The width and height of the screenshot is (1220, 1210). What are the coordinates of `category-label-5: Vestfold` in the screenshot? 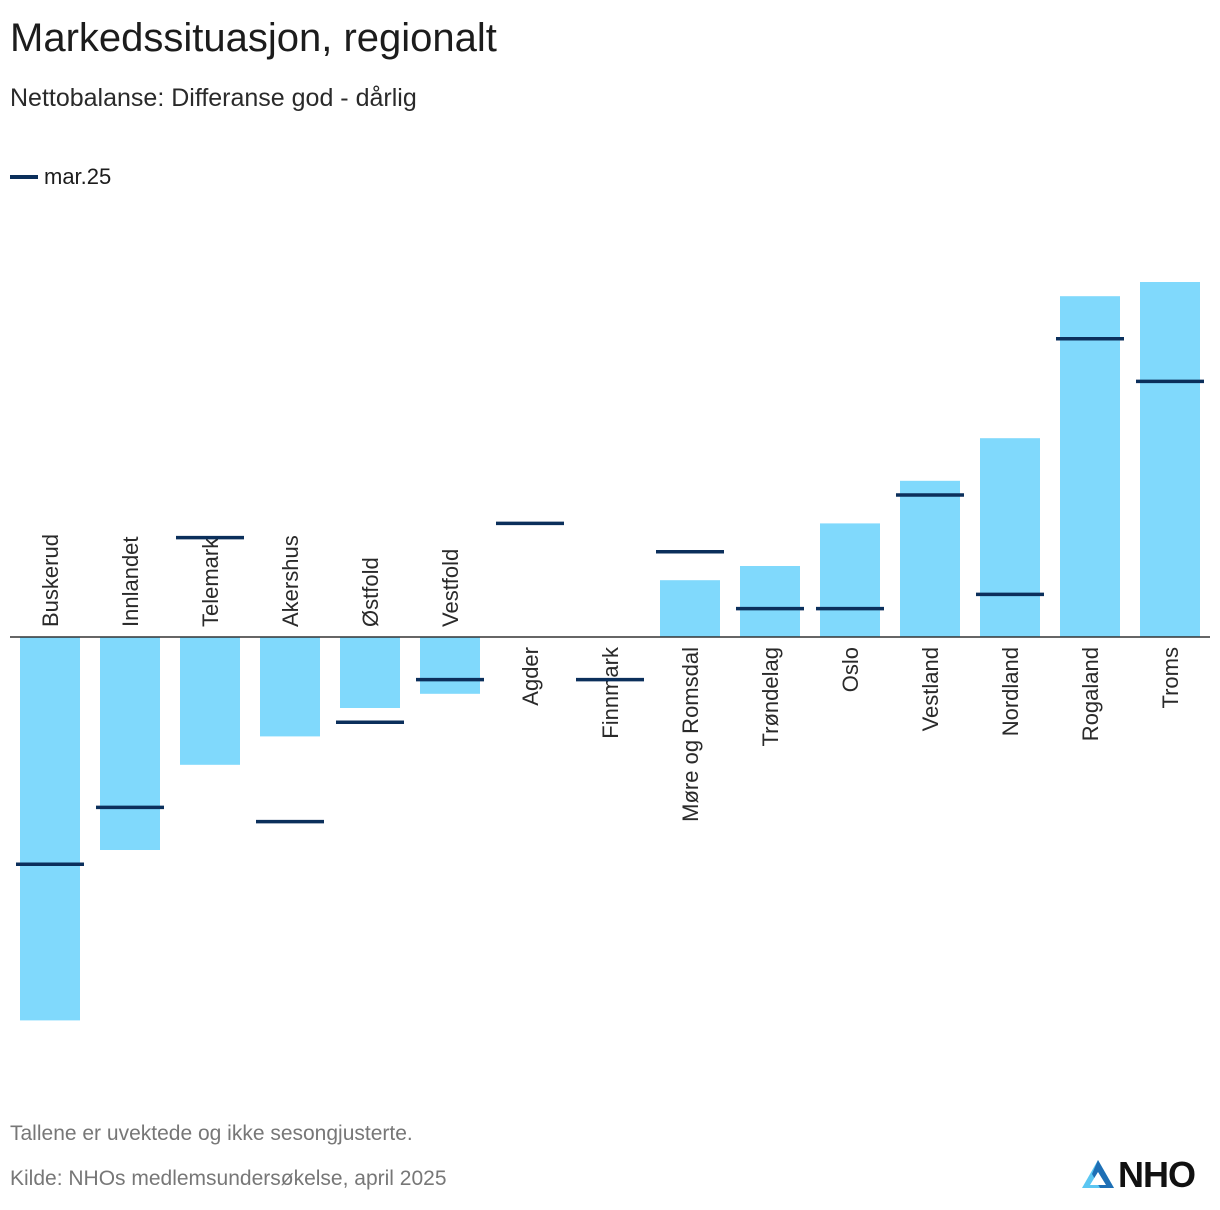 It's located at (450, 588).